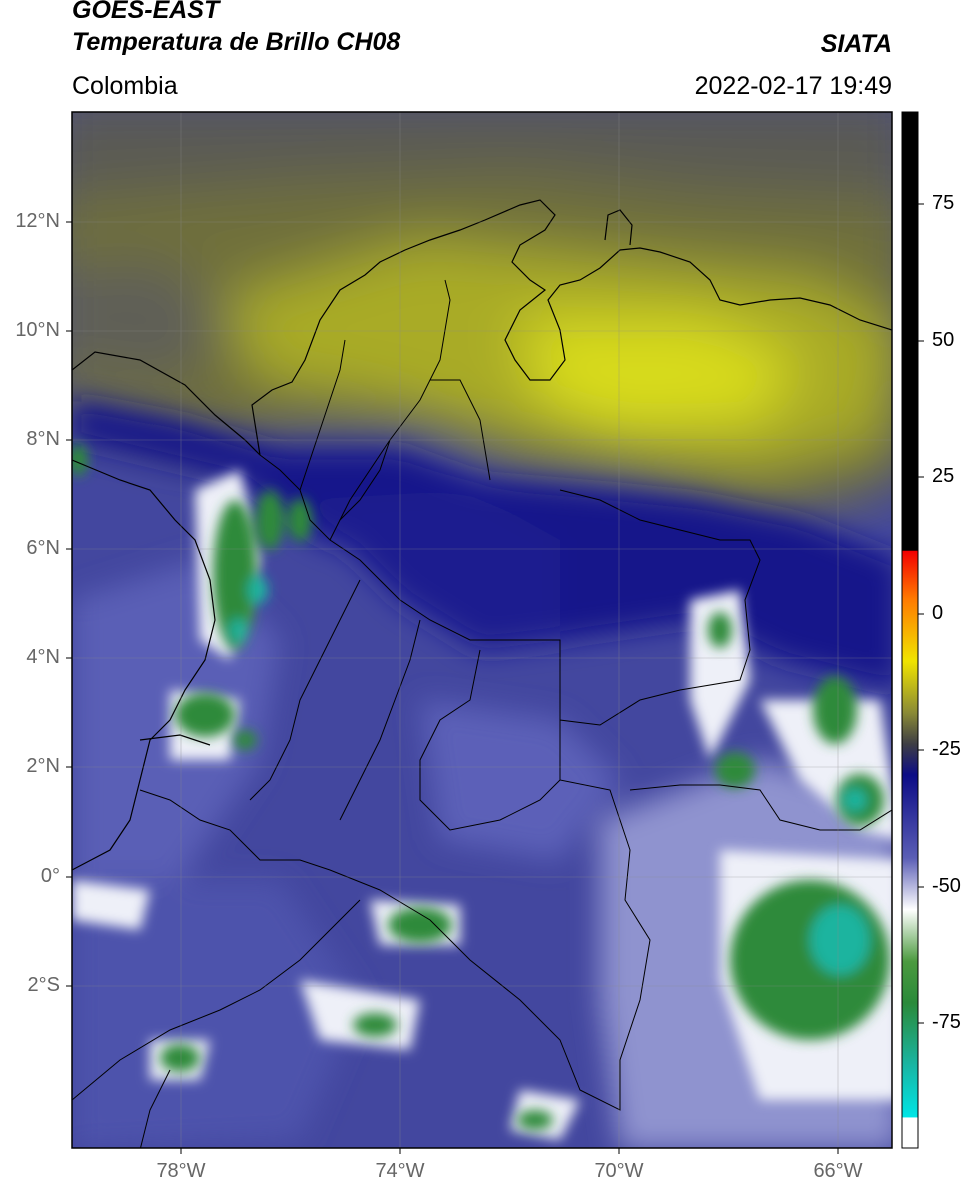 This screenshot has height=1190, width=966. I want to click on datetime-label: 2022-02-17 19:49, so click(793, 86).